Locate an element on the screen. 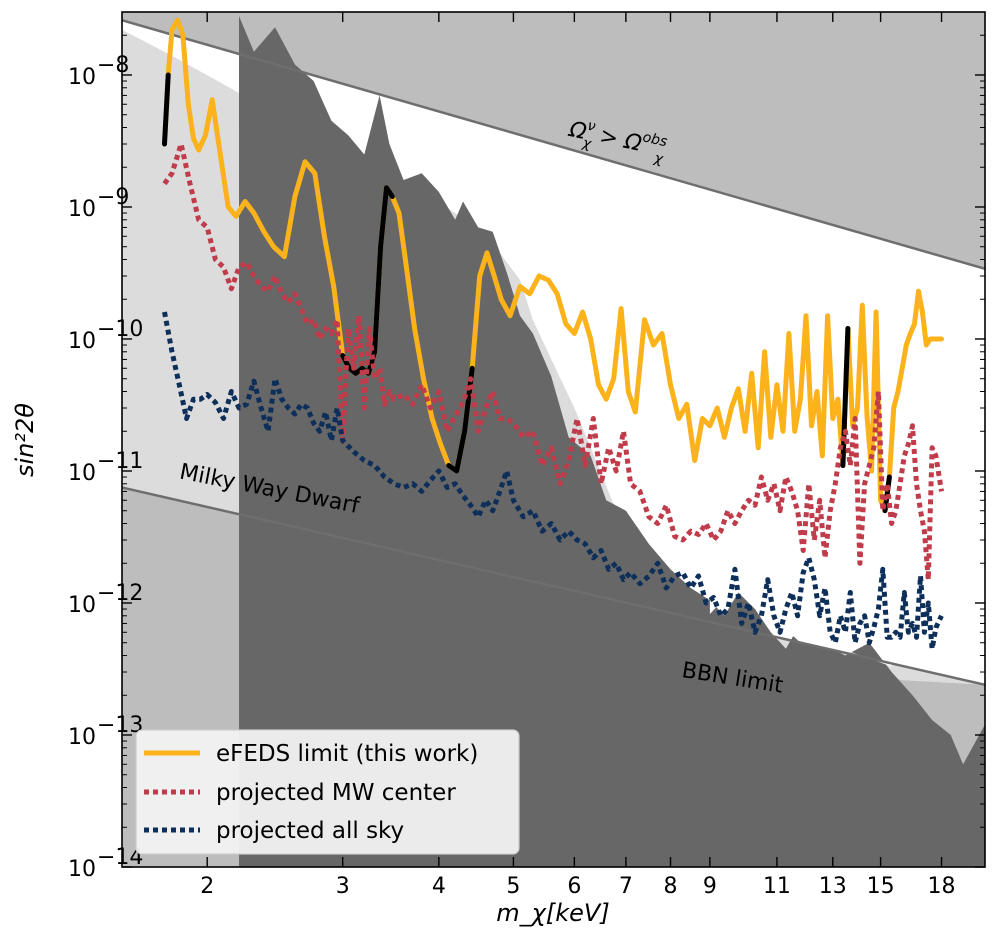  x-tick-label: 4 is located at coordinates (439, 886).